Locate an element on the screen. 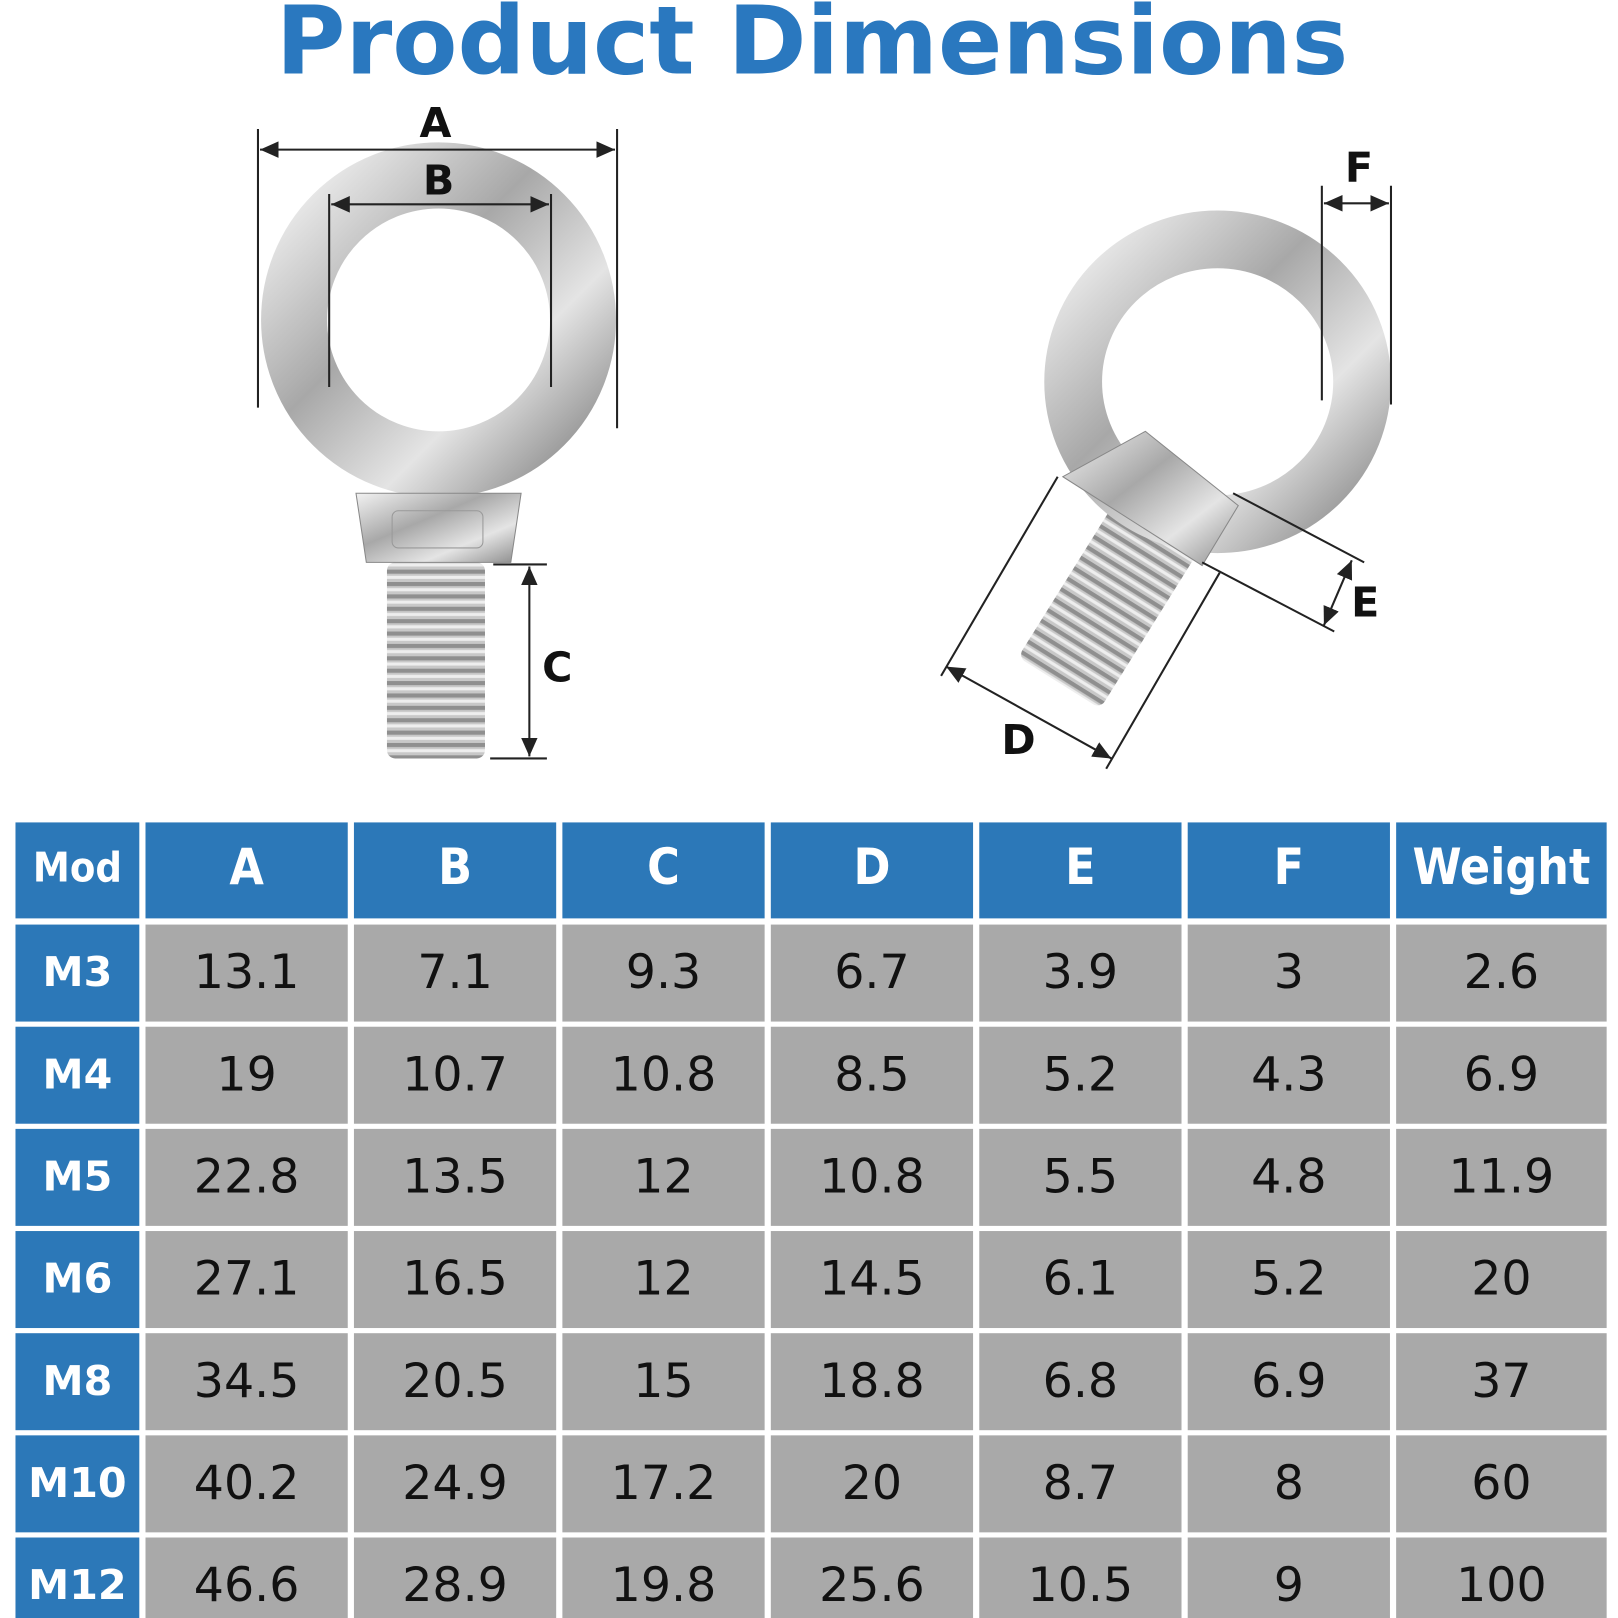  cell-text: 9.3 is located at coordinates (663, 972).